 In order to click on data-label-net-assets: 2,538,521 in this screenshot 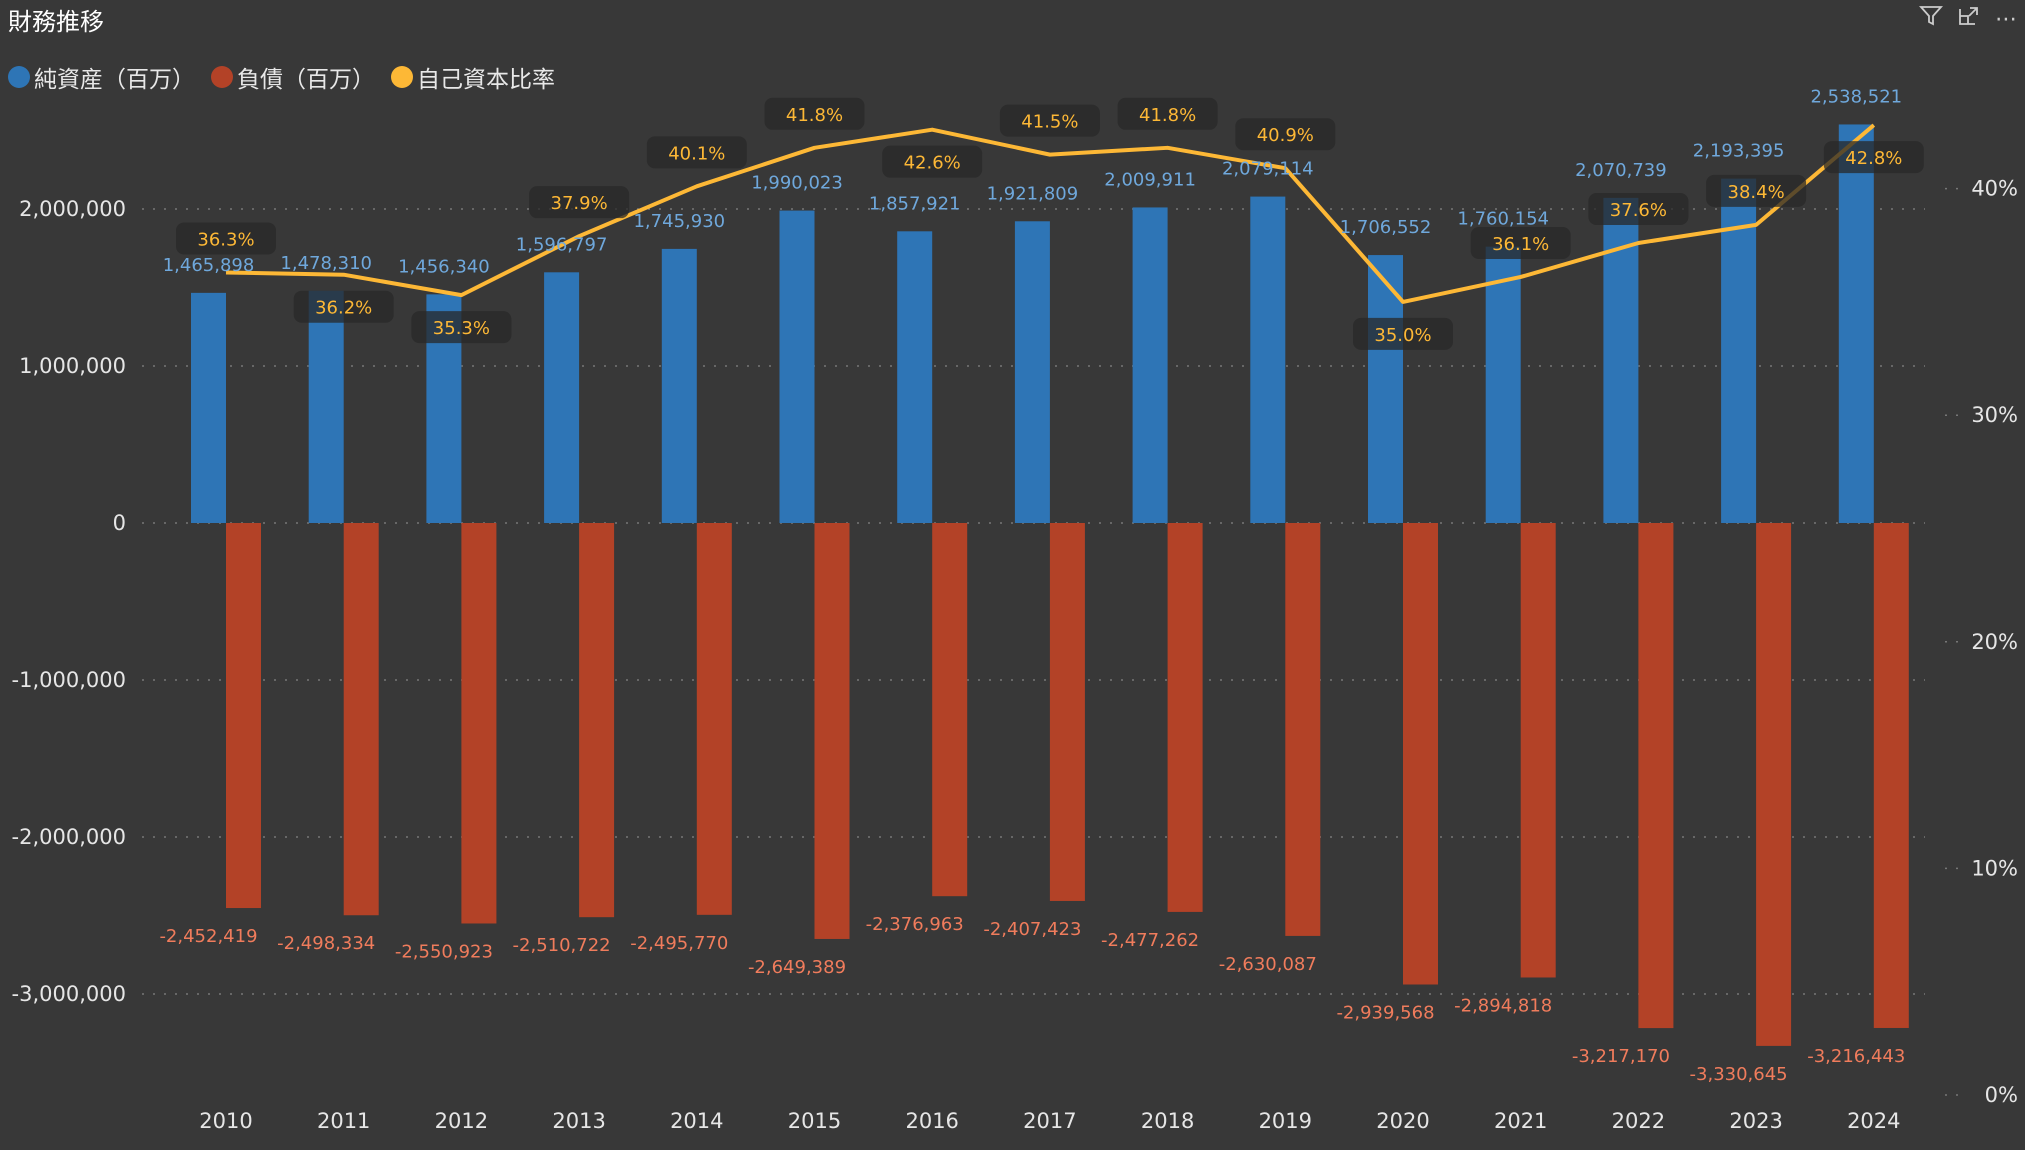, I will do `click(1856, 96)`.